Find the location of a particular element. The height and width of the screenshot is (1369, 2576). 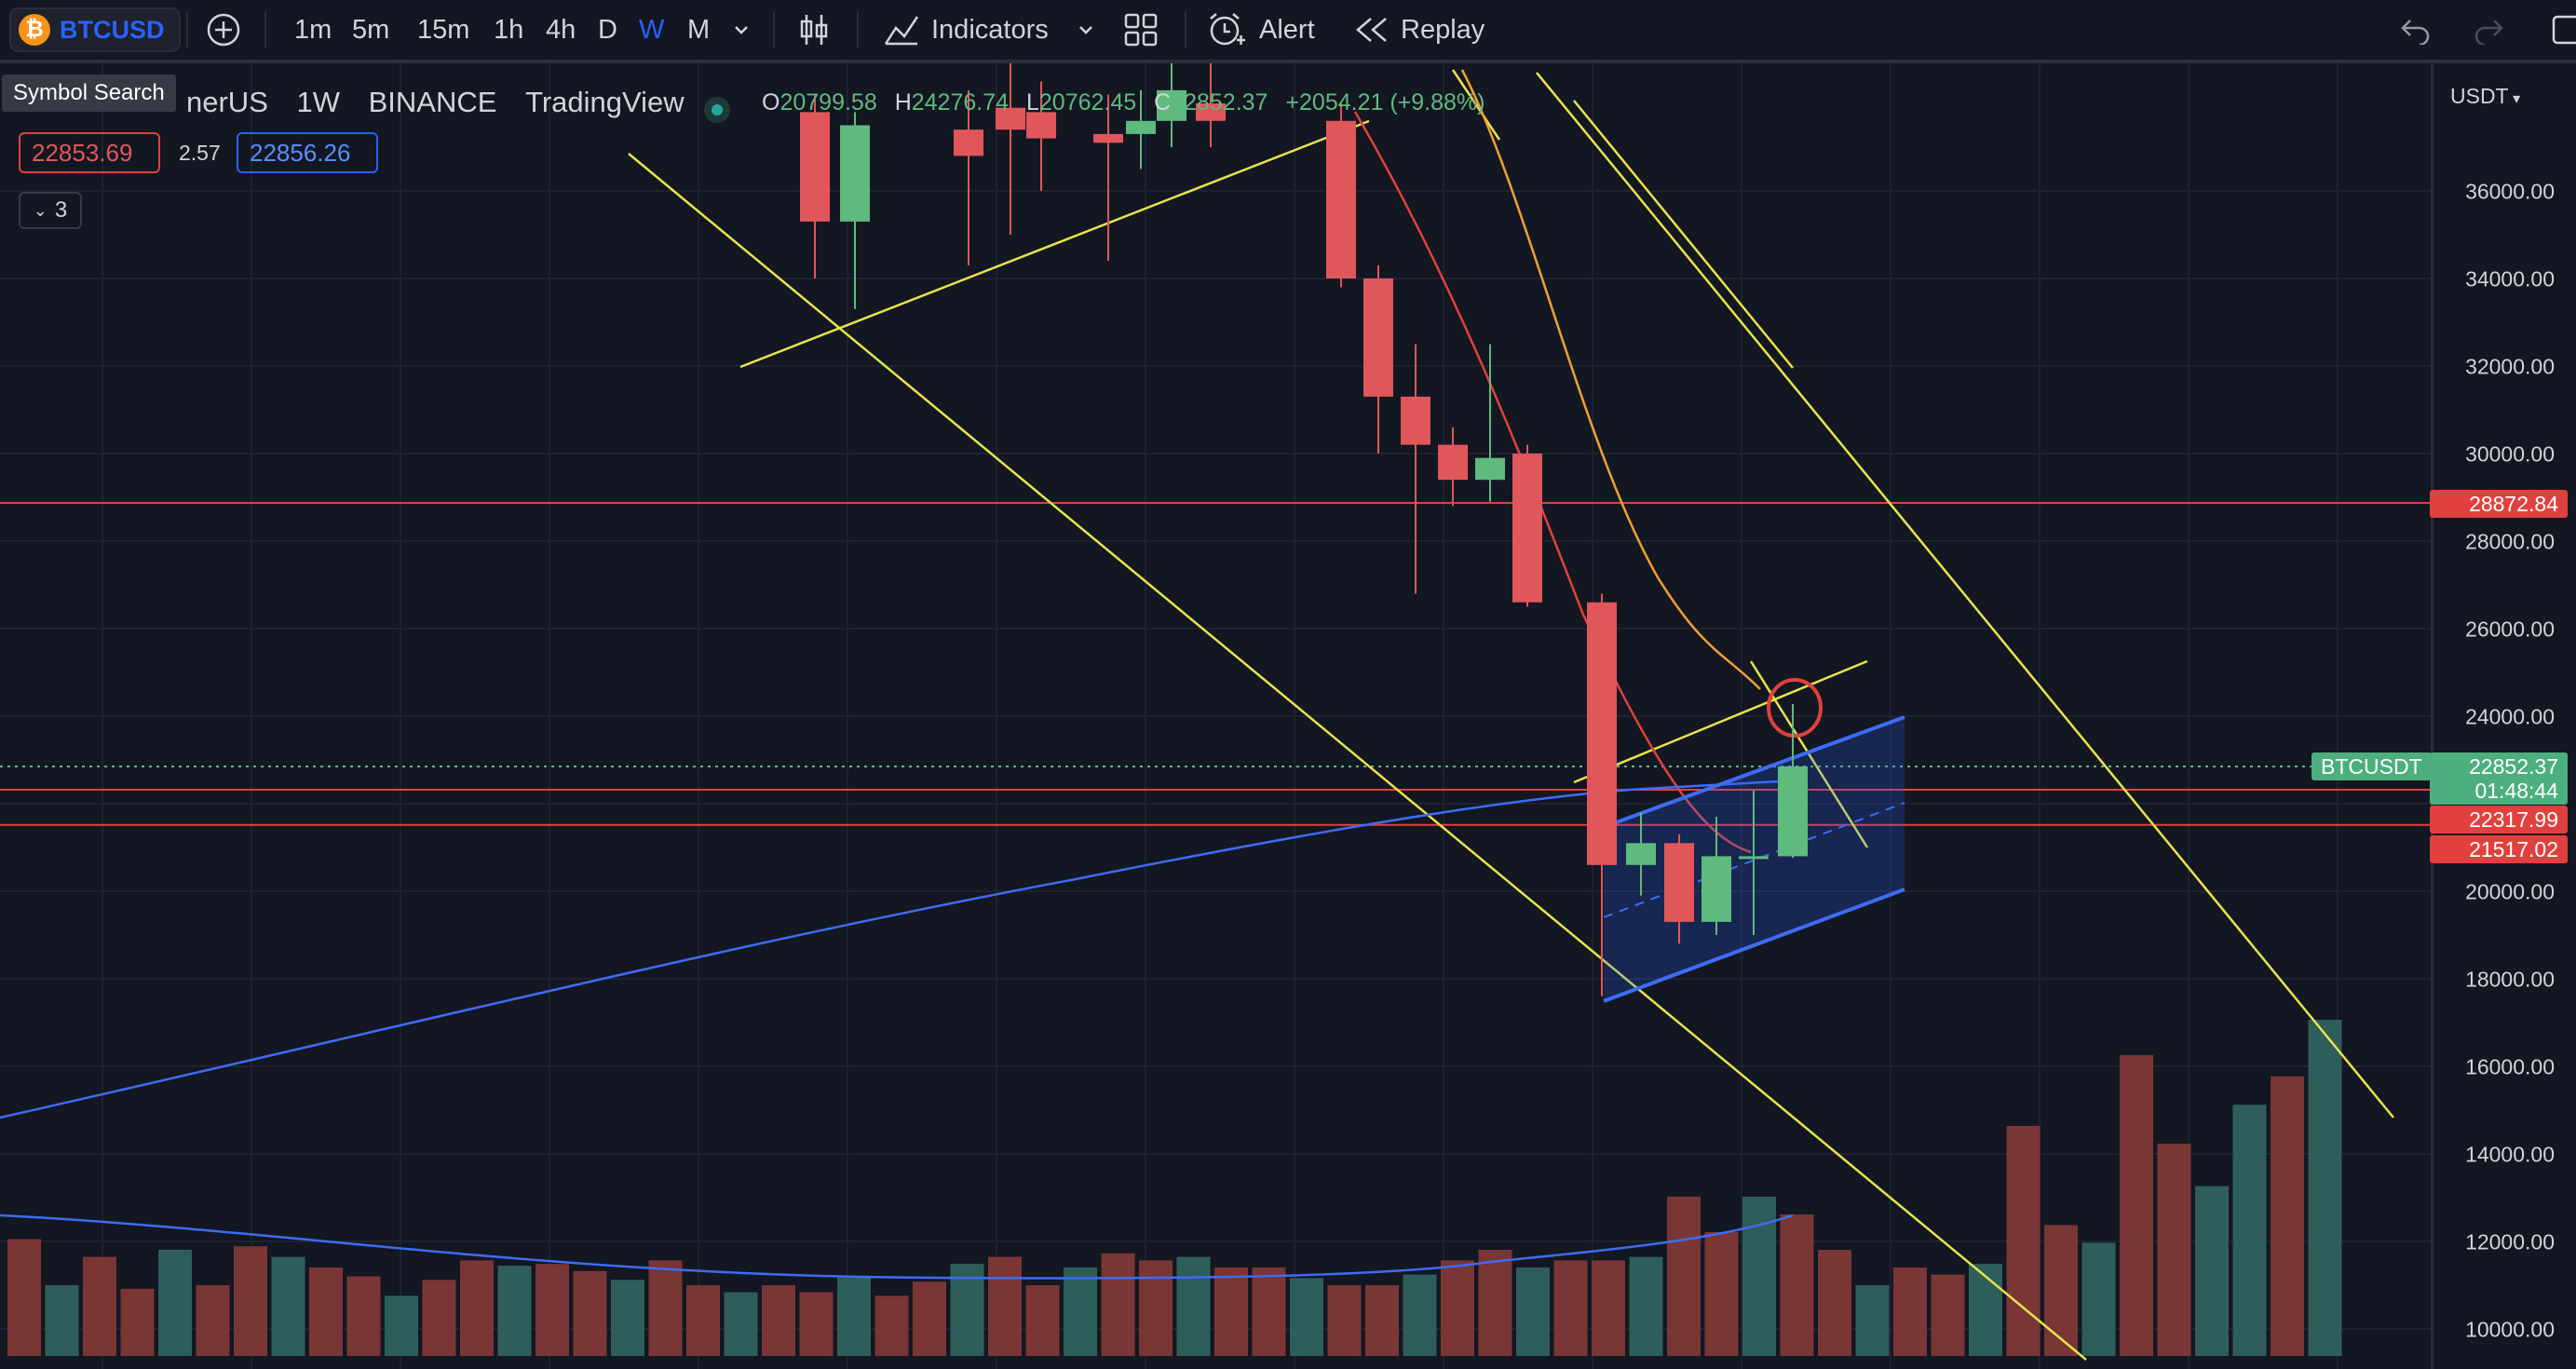

candles-icon is located at coordinates (814, 30).